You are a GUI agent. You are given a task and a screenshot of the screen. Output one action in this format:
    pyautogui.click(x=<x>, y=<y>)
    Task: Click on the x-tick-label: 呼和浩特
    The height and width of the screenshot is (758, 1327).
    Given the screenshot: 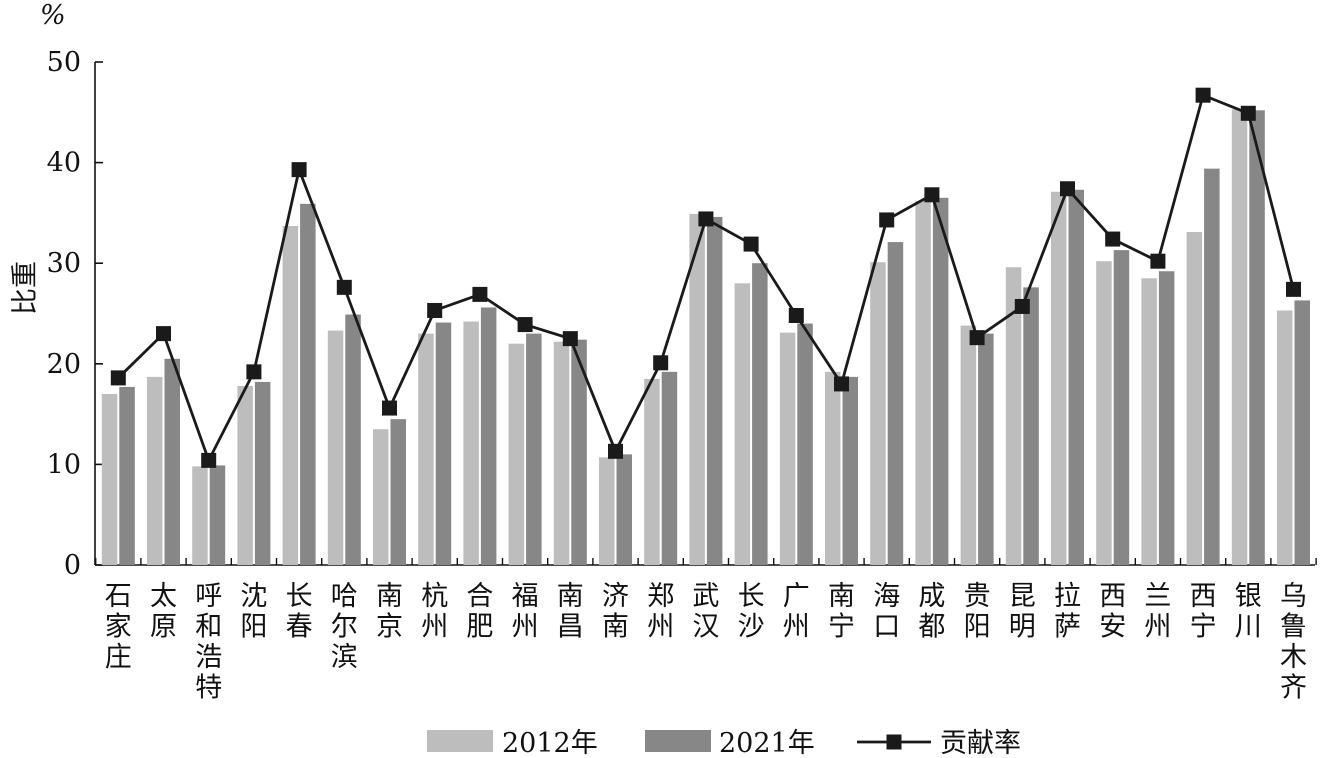 What is the action you would take?
    pyautogui.click(x=208, y=642)
    